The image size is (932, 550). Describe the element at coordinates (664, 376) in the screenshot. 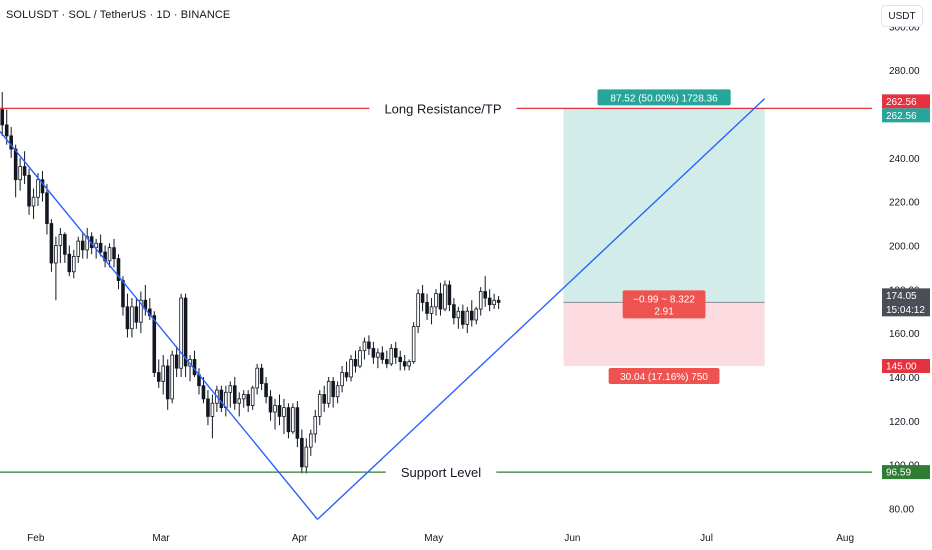

I see `stop-label-bg` at that location.